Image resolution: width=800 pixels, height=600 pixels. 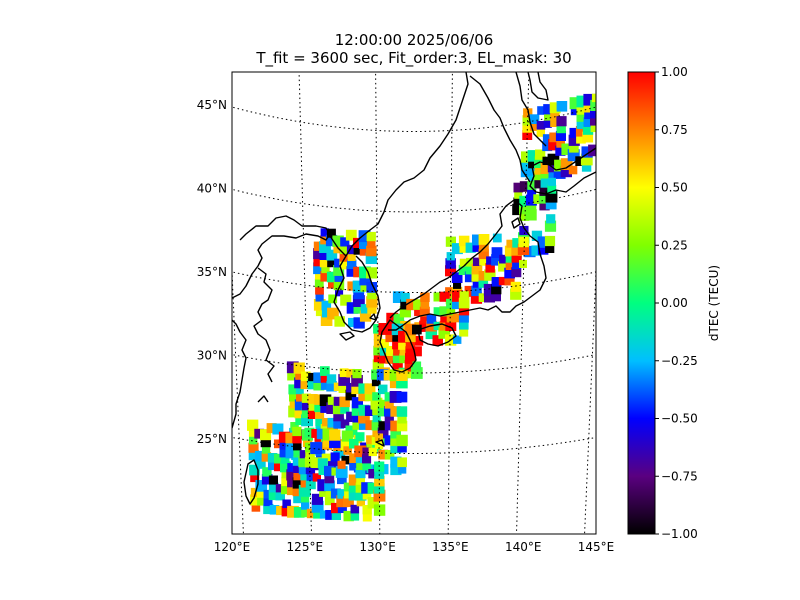 I want to click on coastline-okinawa, so click(x=321, y=421).